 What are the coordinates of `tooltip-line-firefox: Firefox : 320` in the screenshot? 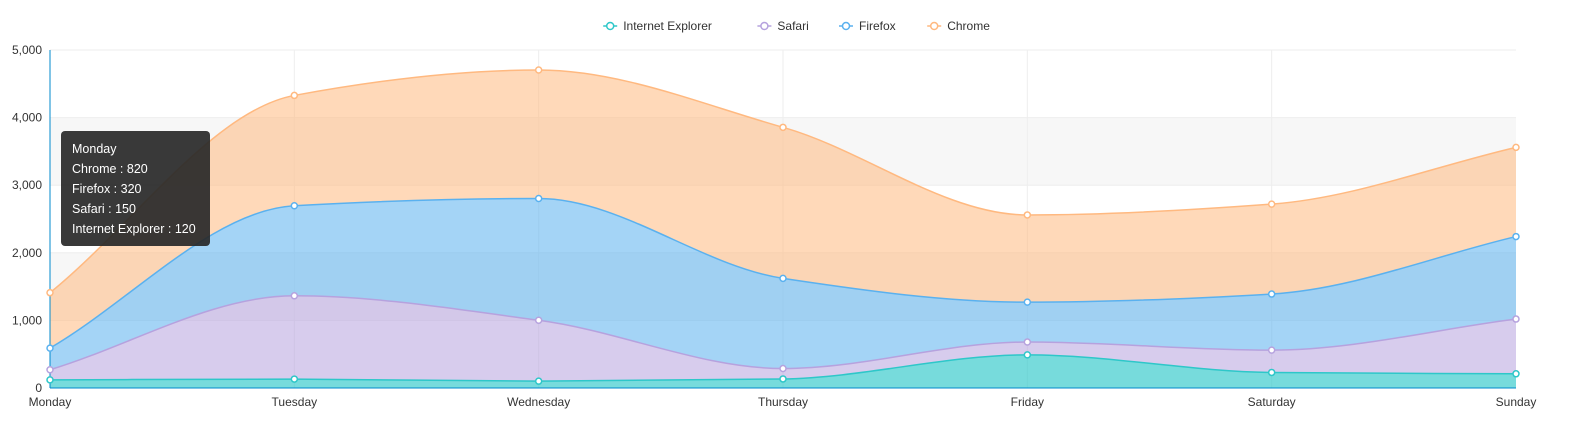 It's located at (107, 189).